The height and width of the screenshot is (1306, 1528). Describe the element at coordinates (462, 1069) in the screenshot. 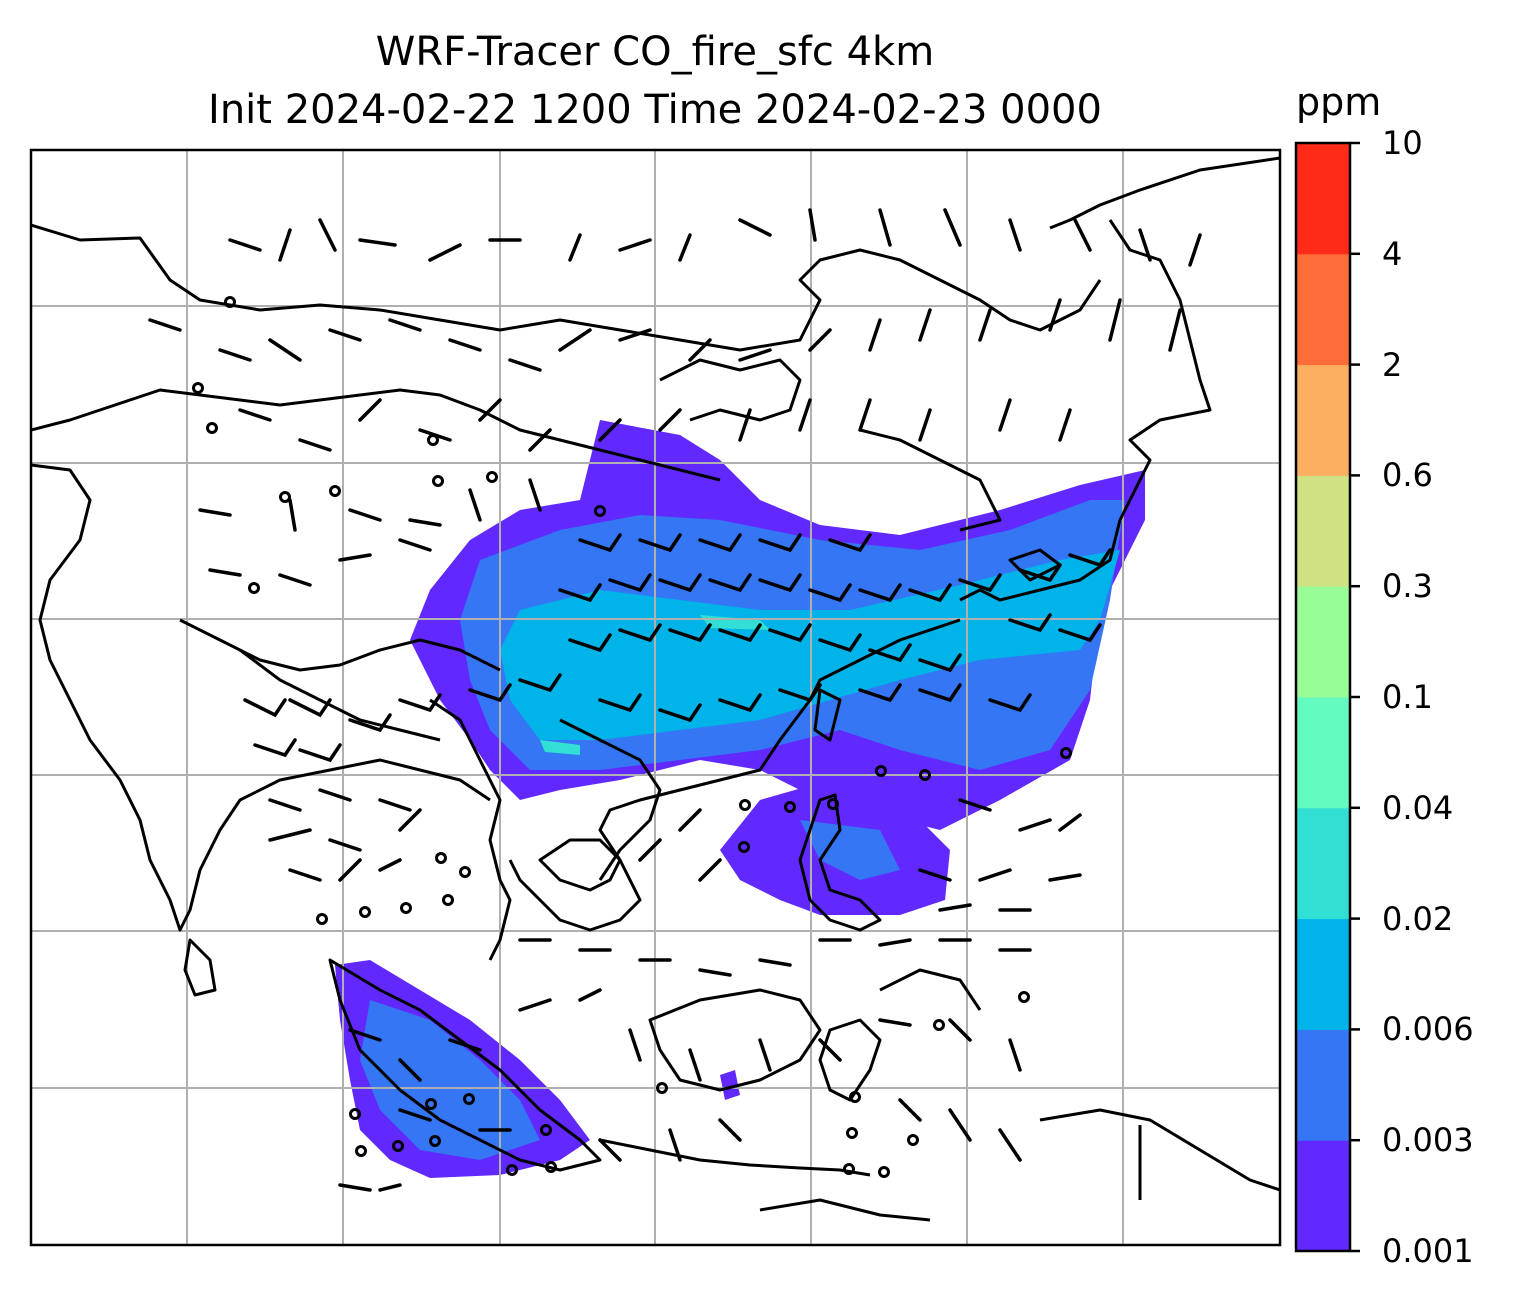

I see `tracer-plume-south` at that location.